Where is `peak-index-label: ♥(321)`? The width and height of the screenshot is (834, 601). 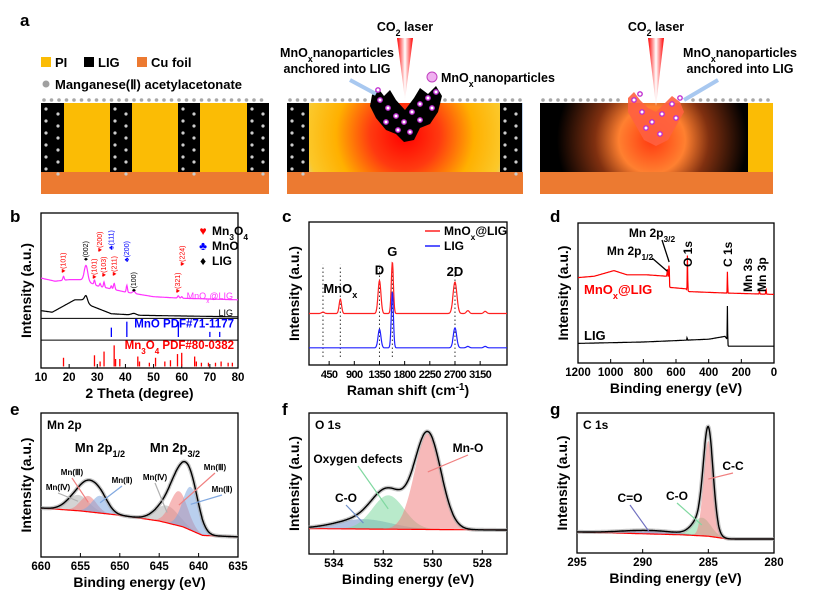 peak-index-label: ♥(321) is located at coordinates (178, 283).